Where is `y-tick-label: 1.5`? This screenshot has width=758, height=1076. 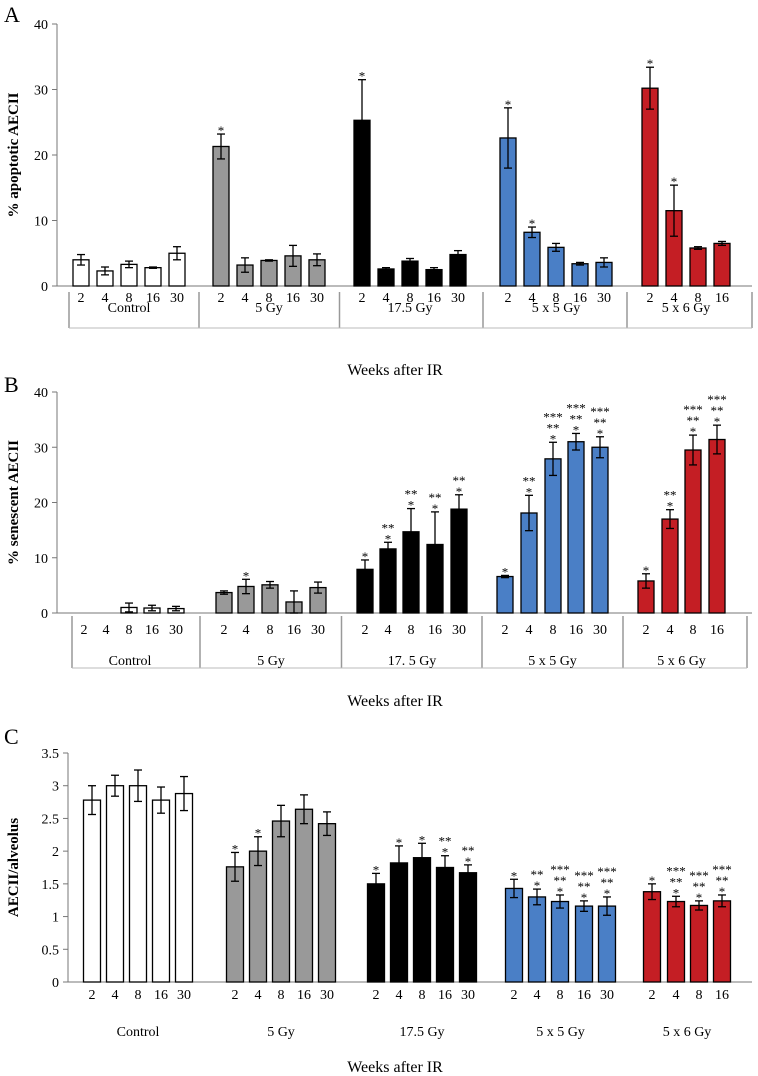
y-tick-label: 1.5 is located at coordinates (51, 885).